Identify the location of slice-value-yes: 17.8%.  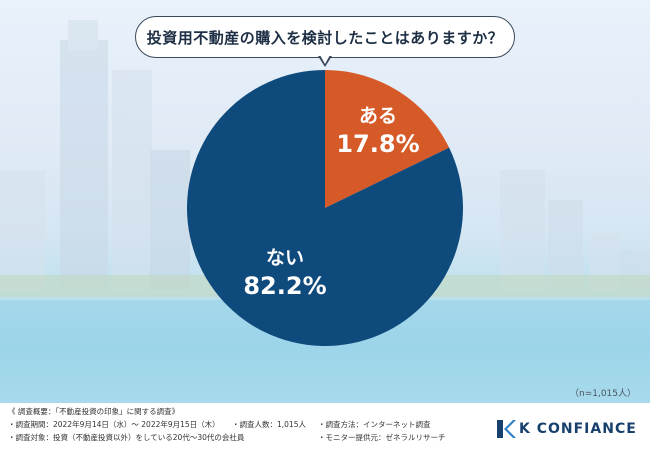
(377, 144).